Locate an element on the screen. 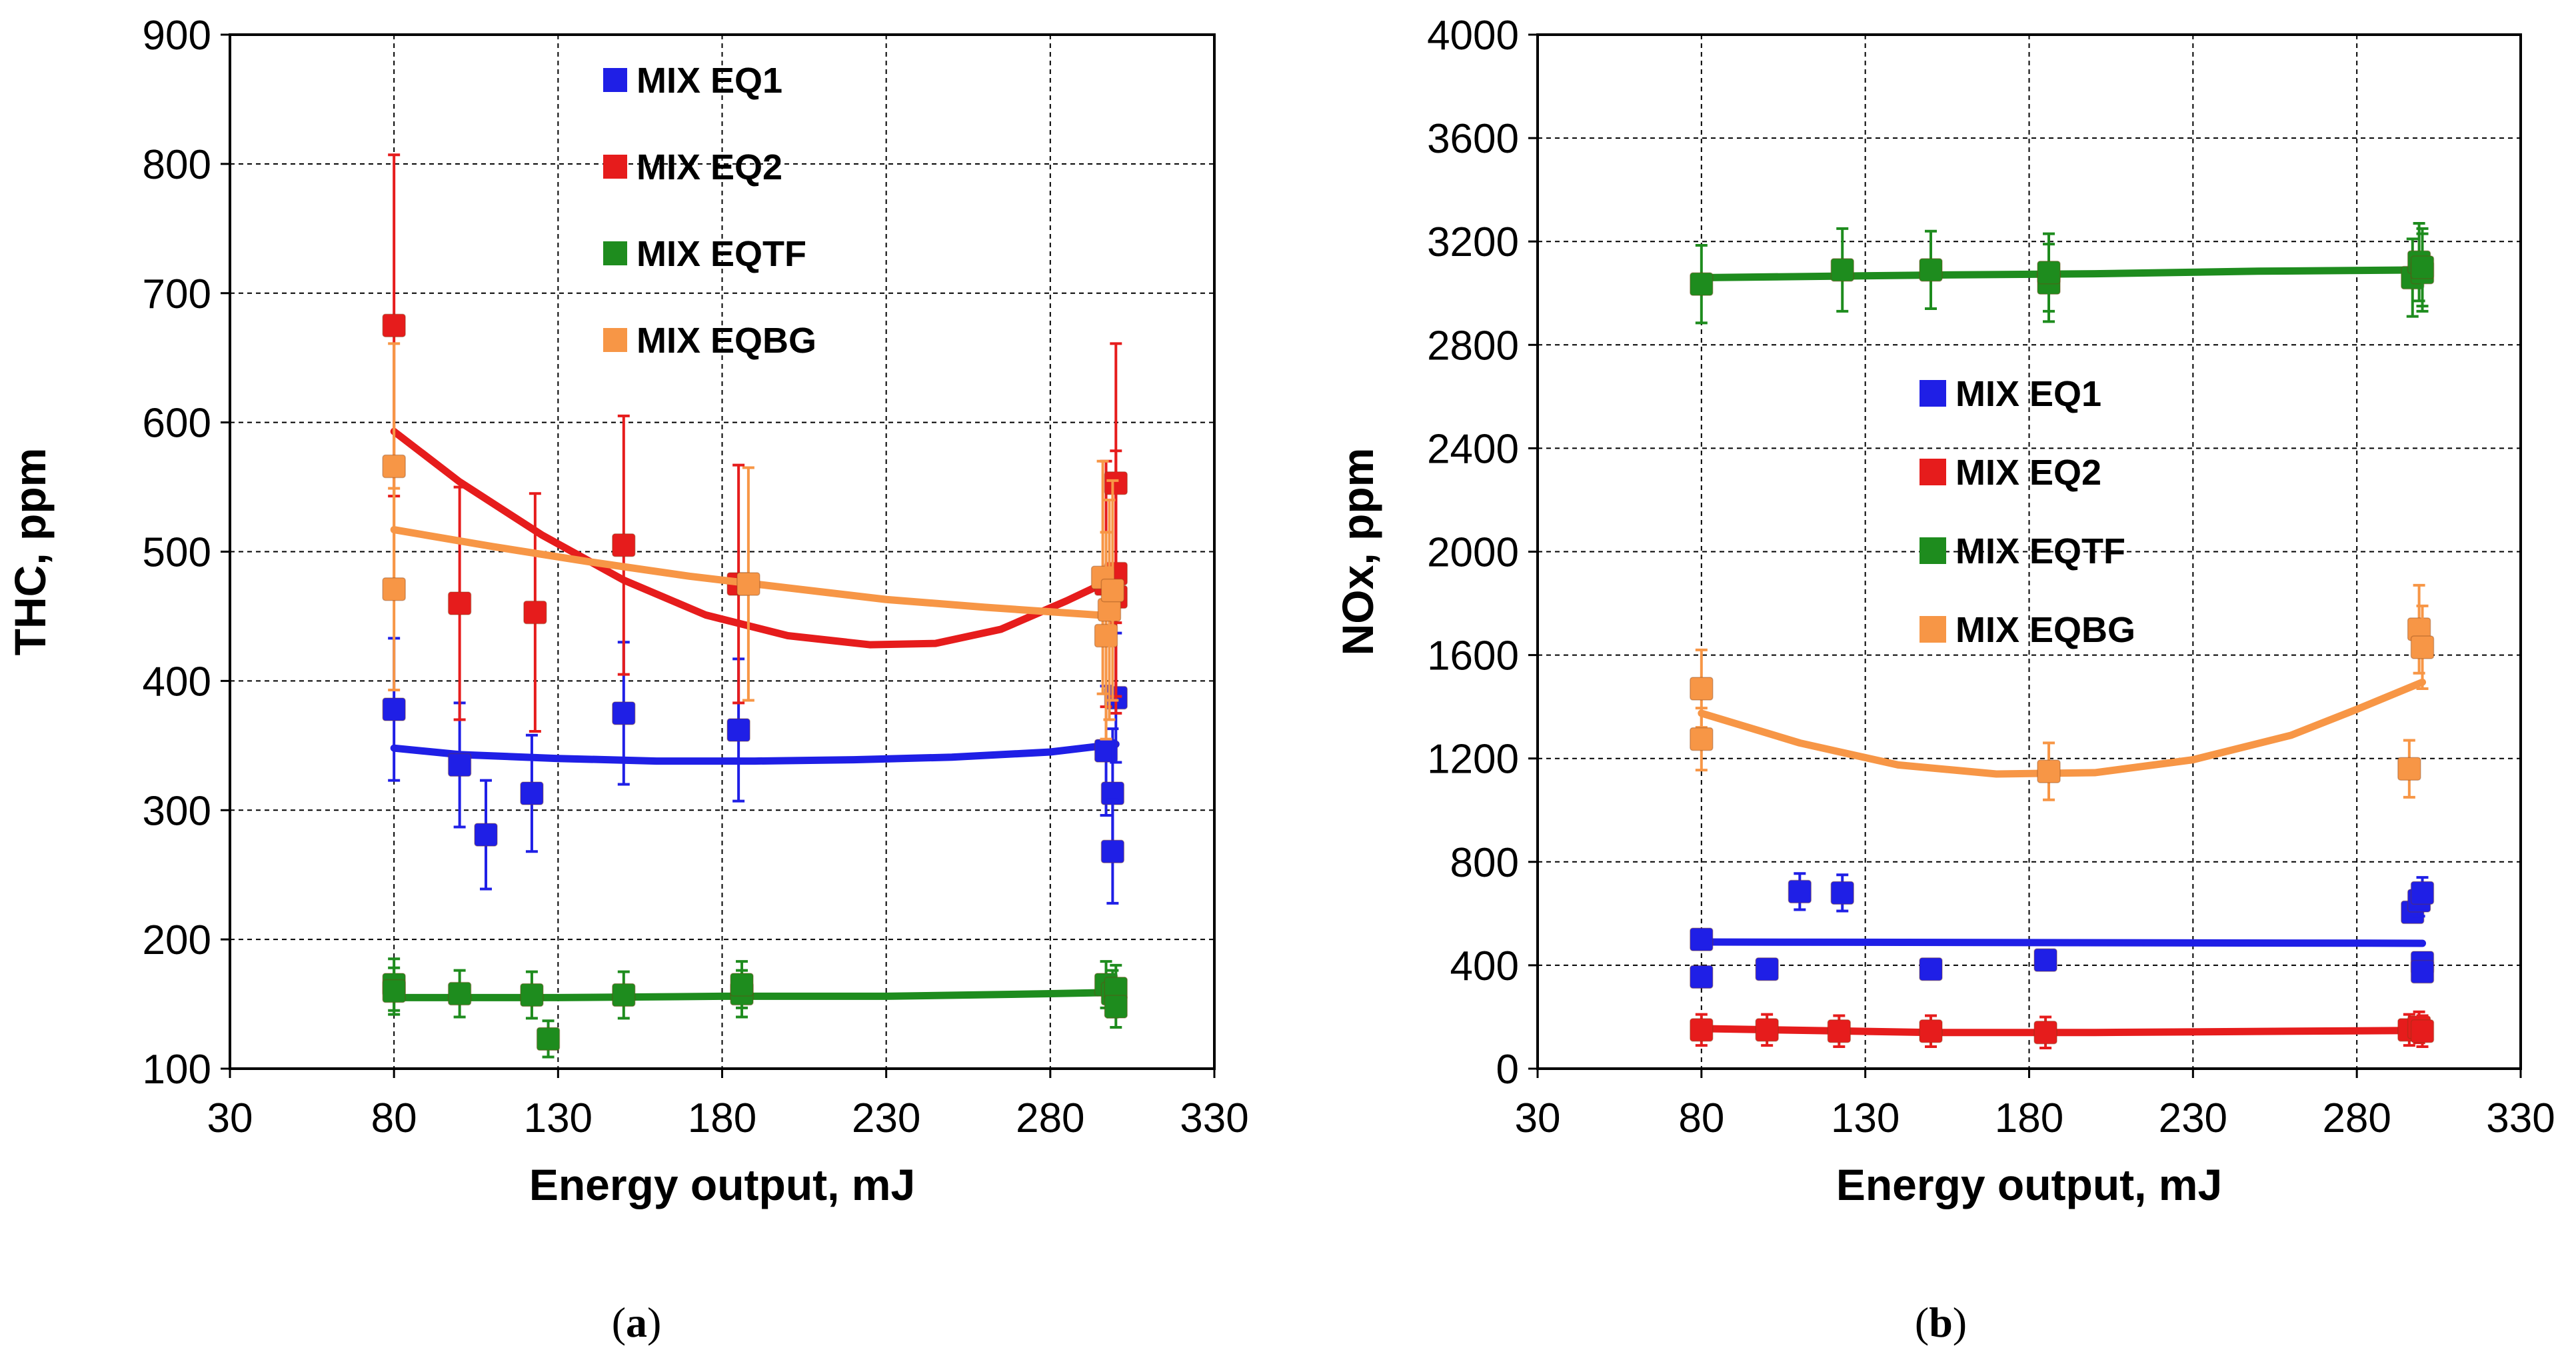 The width and height of the screenshot is (2576, 1364). y-tick-label: 4000 is located at coordinates (1473, 36).